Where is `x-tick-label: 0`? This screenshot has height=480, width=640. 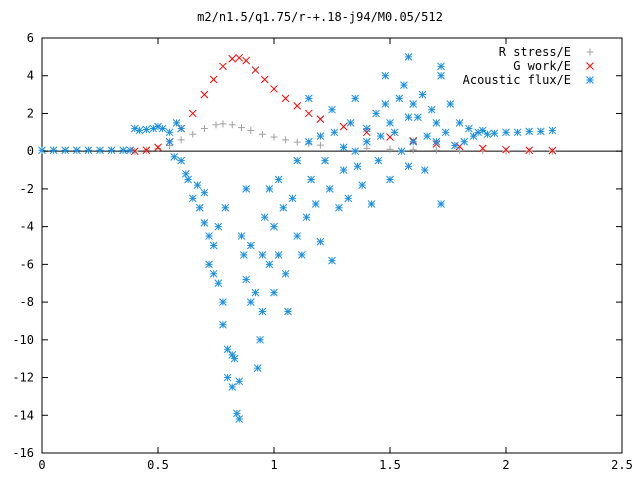 x-tick-label: 0 is located at coordinates (41, 465).